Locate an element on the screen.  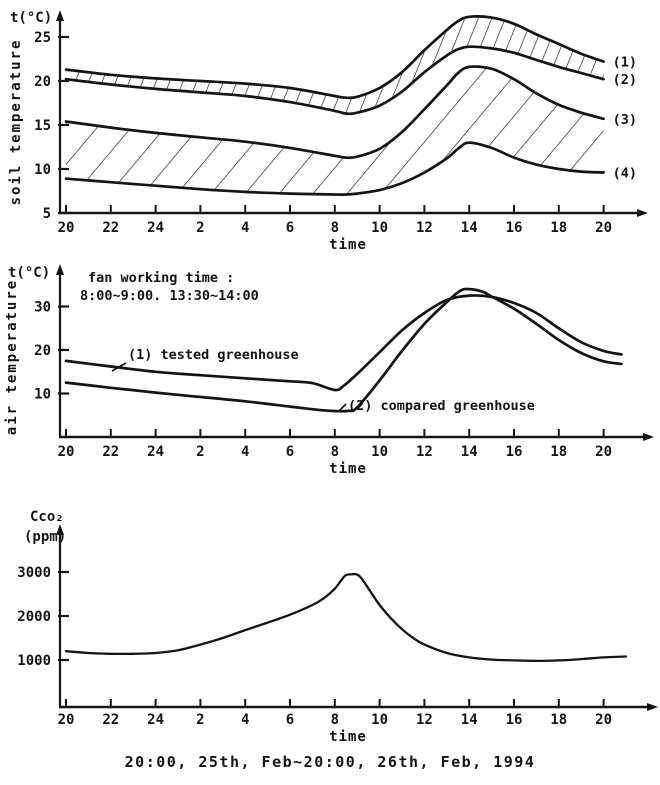
y-axis-title: (ppm) is located at coordinates (45, 537).